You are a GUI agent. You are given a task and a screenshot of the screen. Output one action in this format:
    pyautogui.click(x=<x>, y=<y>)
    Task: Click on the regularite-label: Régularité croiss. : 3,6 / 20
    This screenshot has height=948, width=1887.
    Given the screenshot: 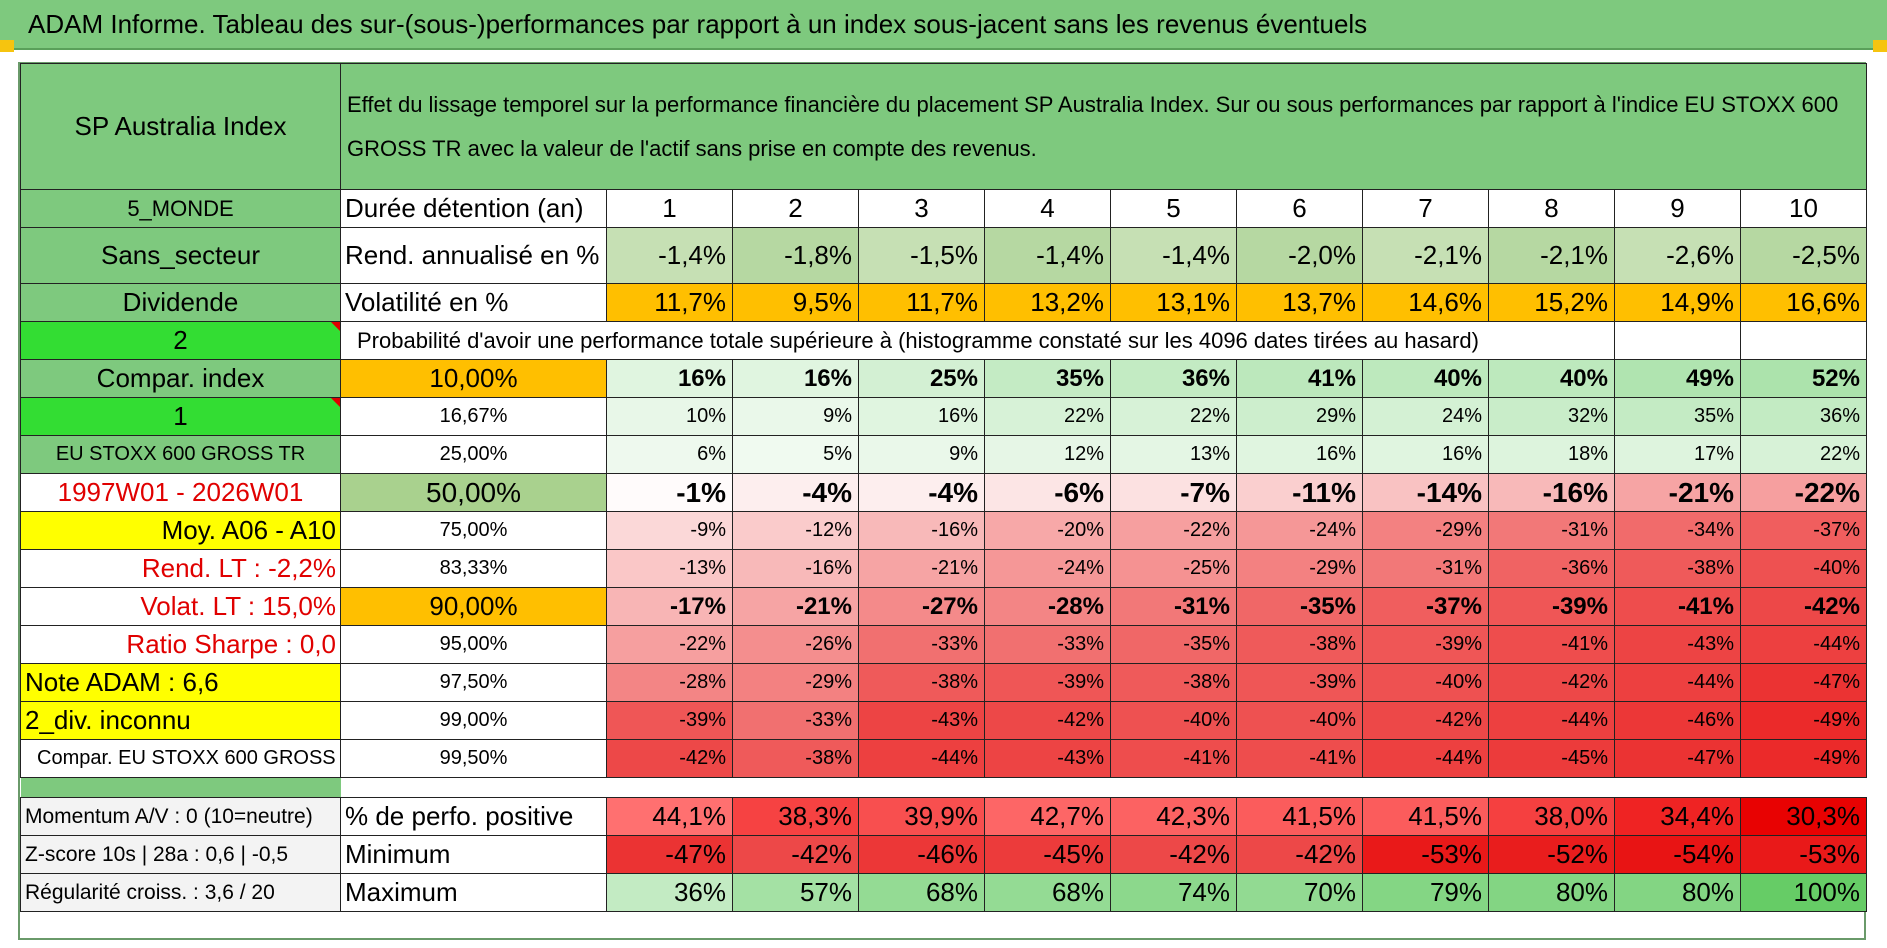 What is the action you would take?
    pyautogui.click(x=180, y=892)
    